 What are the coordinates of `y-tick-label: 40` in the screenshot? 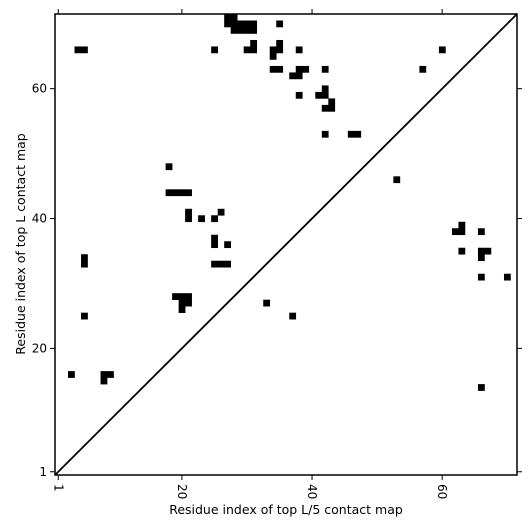 It's located at (39, 219).